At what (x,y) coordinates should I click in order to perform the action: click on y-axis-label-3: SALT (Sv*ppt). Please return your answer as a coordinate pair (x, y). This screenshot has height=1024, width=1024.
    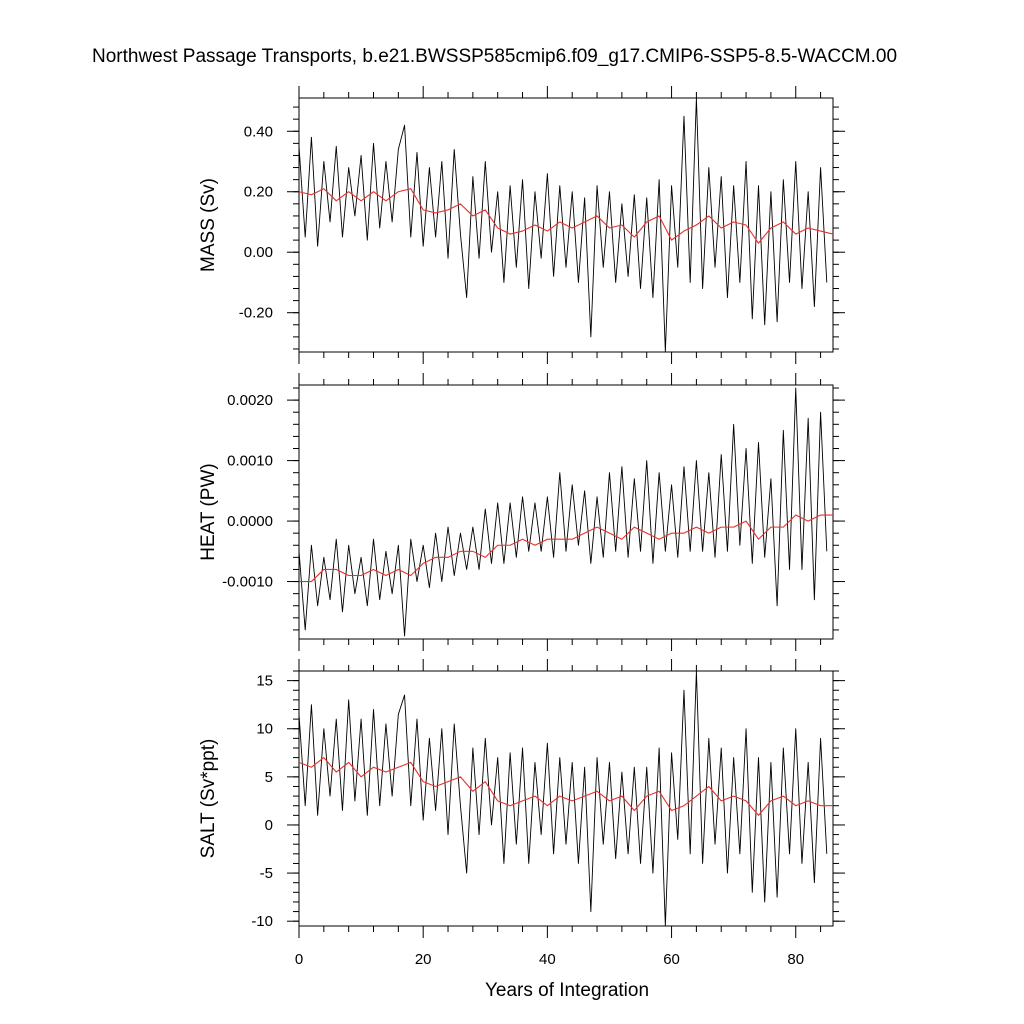
    Looking at the image, I should click on (208, 799).